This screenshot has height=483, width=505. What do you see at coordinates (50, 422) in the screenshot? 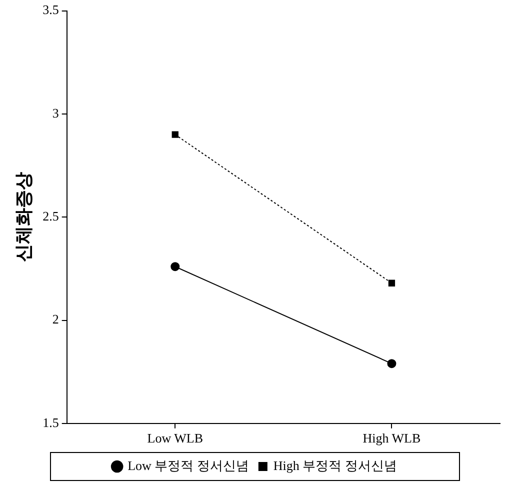
I see `y-tick-label: 1.5` at bounding box center [50, 422].